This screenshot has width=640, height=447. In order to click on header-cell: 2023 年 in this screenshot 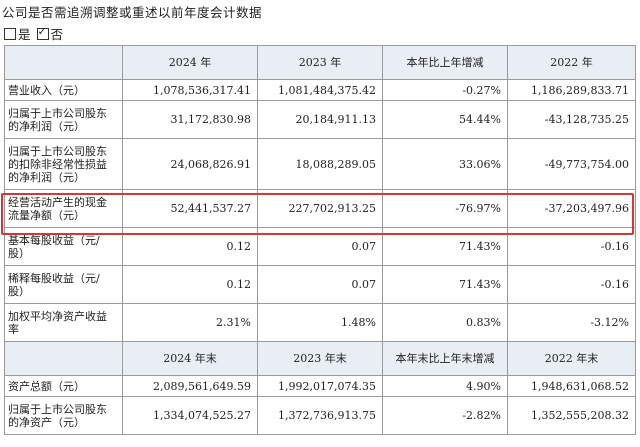, I will do `click(320, 62)`.